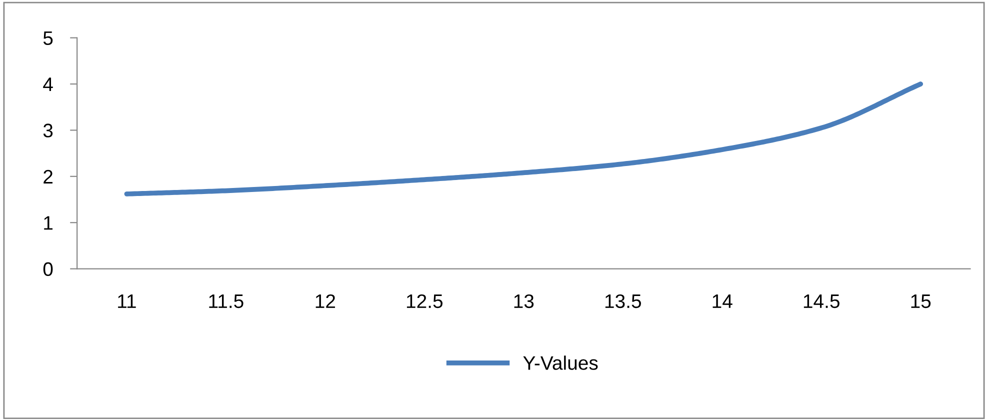 The height and width of the screenshot is (420, 988). I want to click on x-tick-label: 13, so click(524, 301).